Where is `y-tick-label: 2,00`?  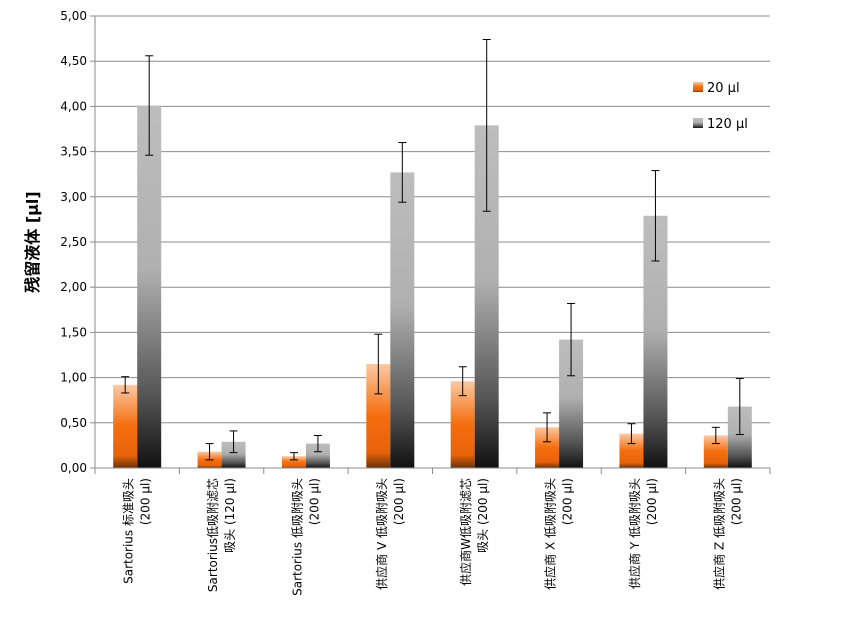
y-tick-label: 2,00 is located at coordinates (73, 287).